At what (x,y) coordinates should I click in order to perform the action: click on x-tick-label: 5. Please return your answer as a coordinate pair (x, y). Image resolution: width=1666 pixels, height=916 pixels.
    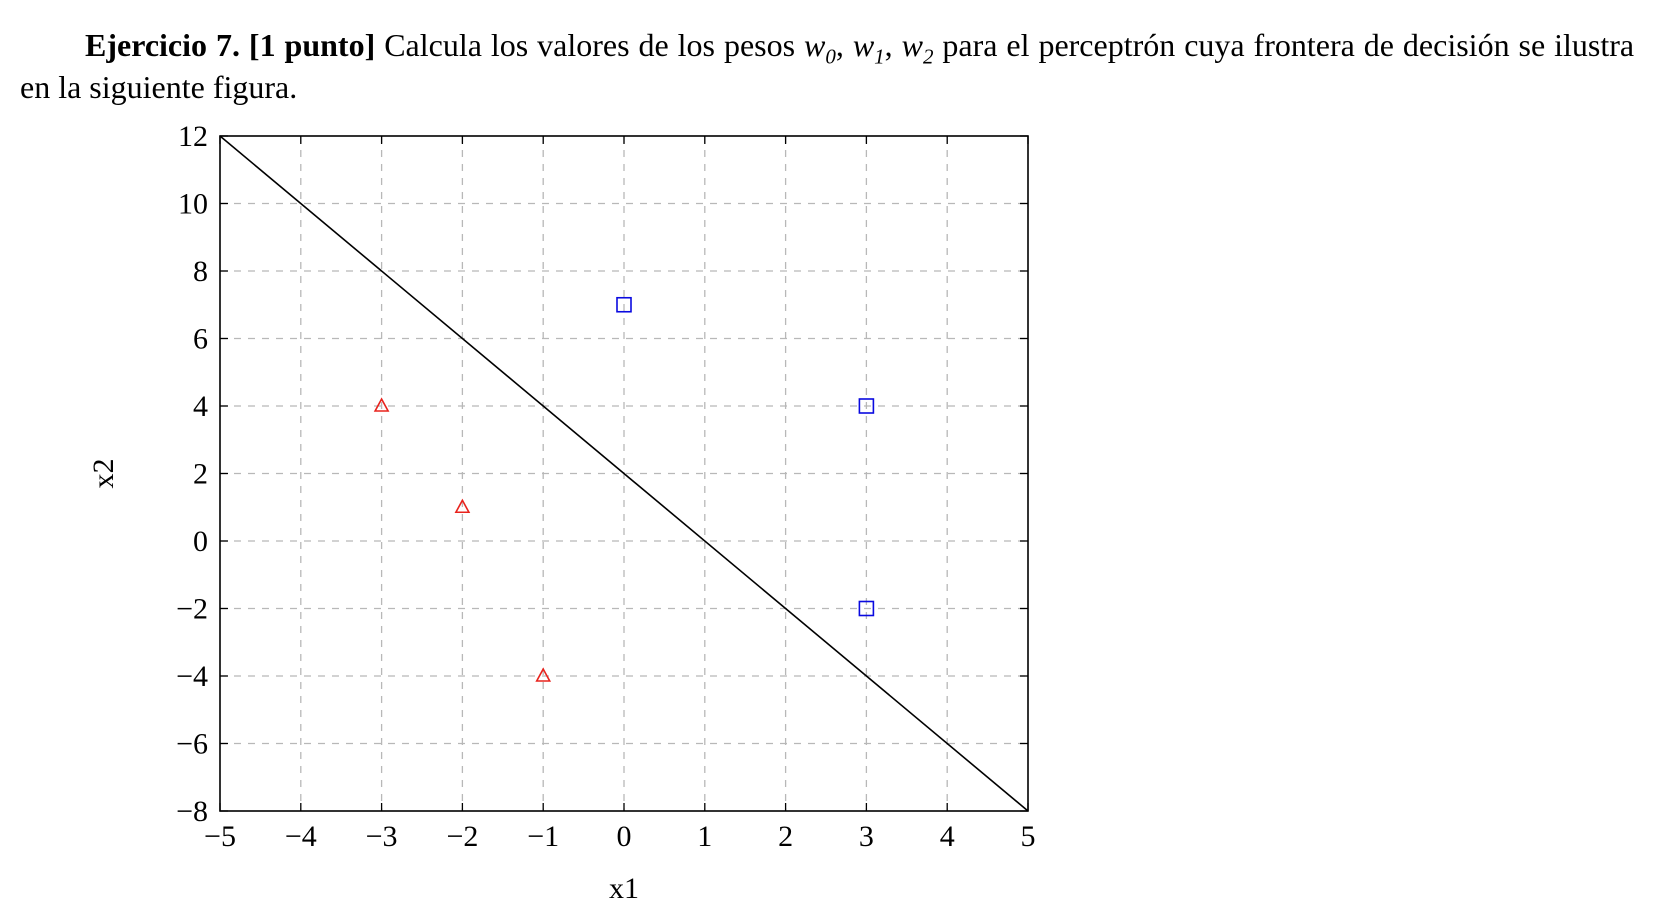
    Looking at the image, I should click on (1028, 836).